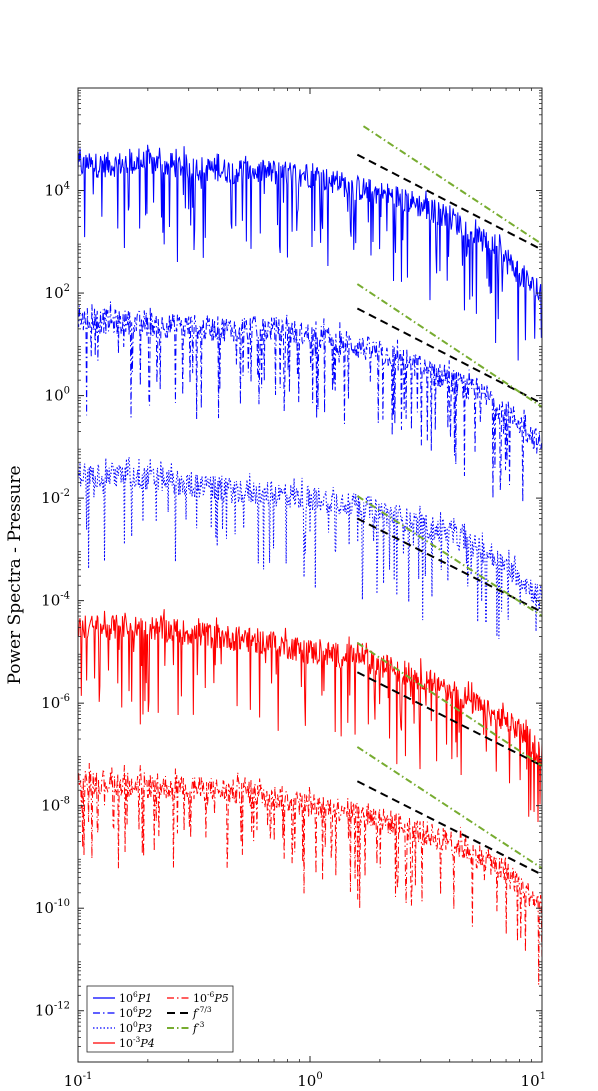  I want to click on legend-label: 10-6P5, so click(211, 997).